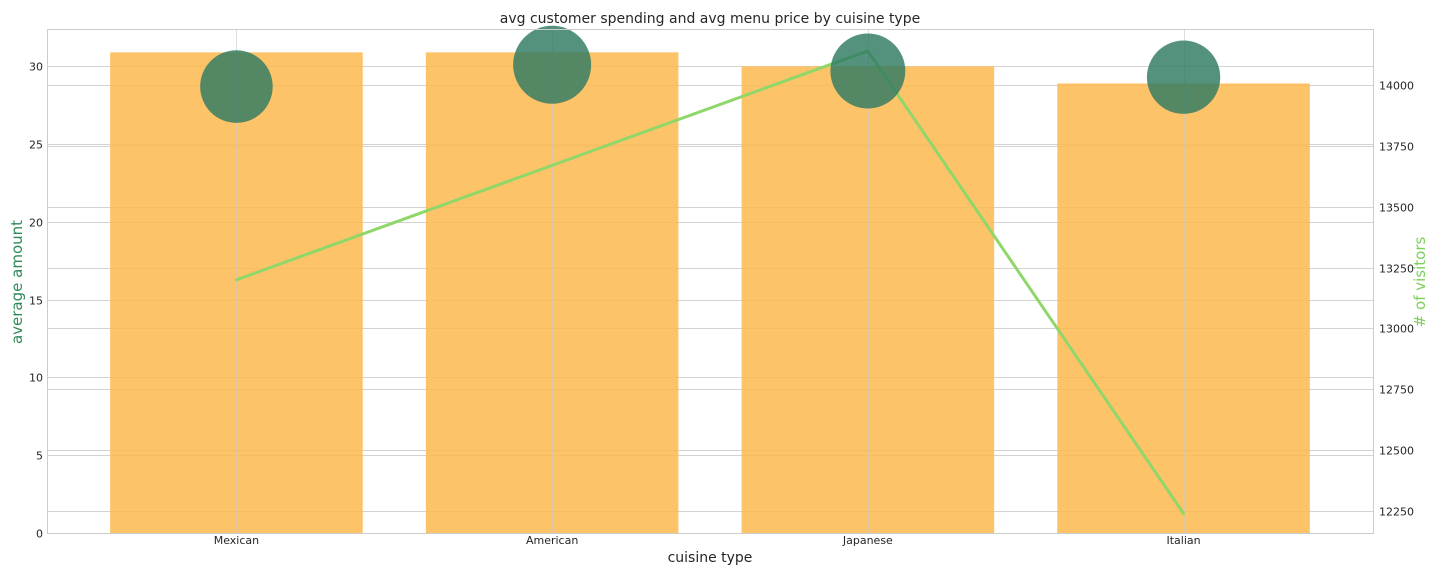  I want to click on x-tick-label-mexican: Mexican, so click(236, 540).